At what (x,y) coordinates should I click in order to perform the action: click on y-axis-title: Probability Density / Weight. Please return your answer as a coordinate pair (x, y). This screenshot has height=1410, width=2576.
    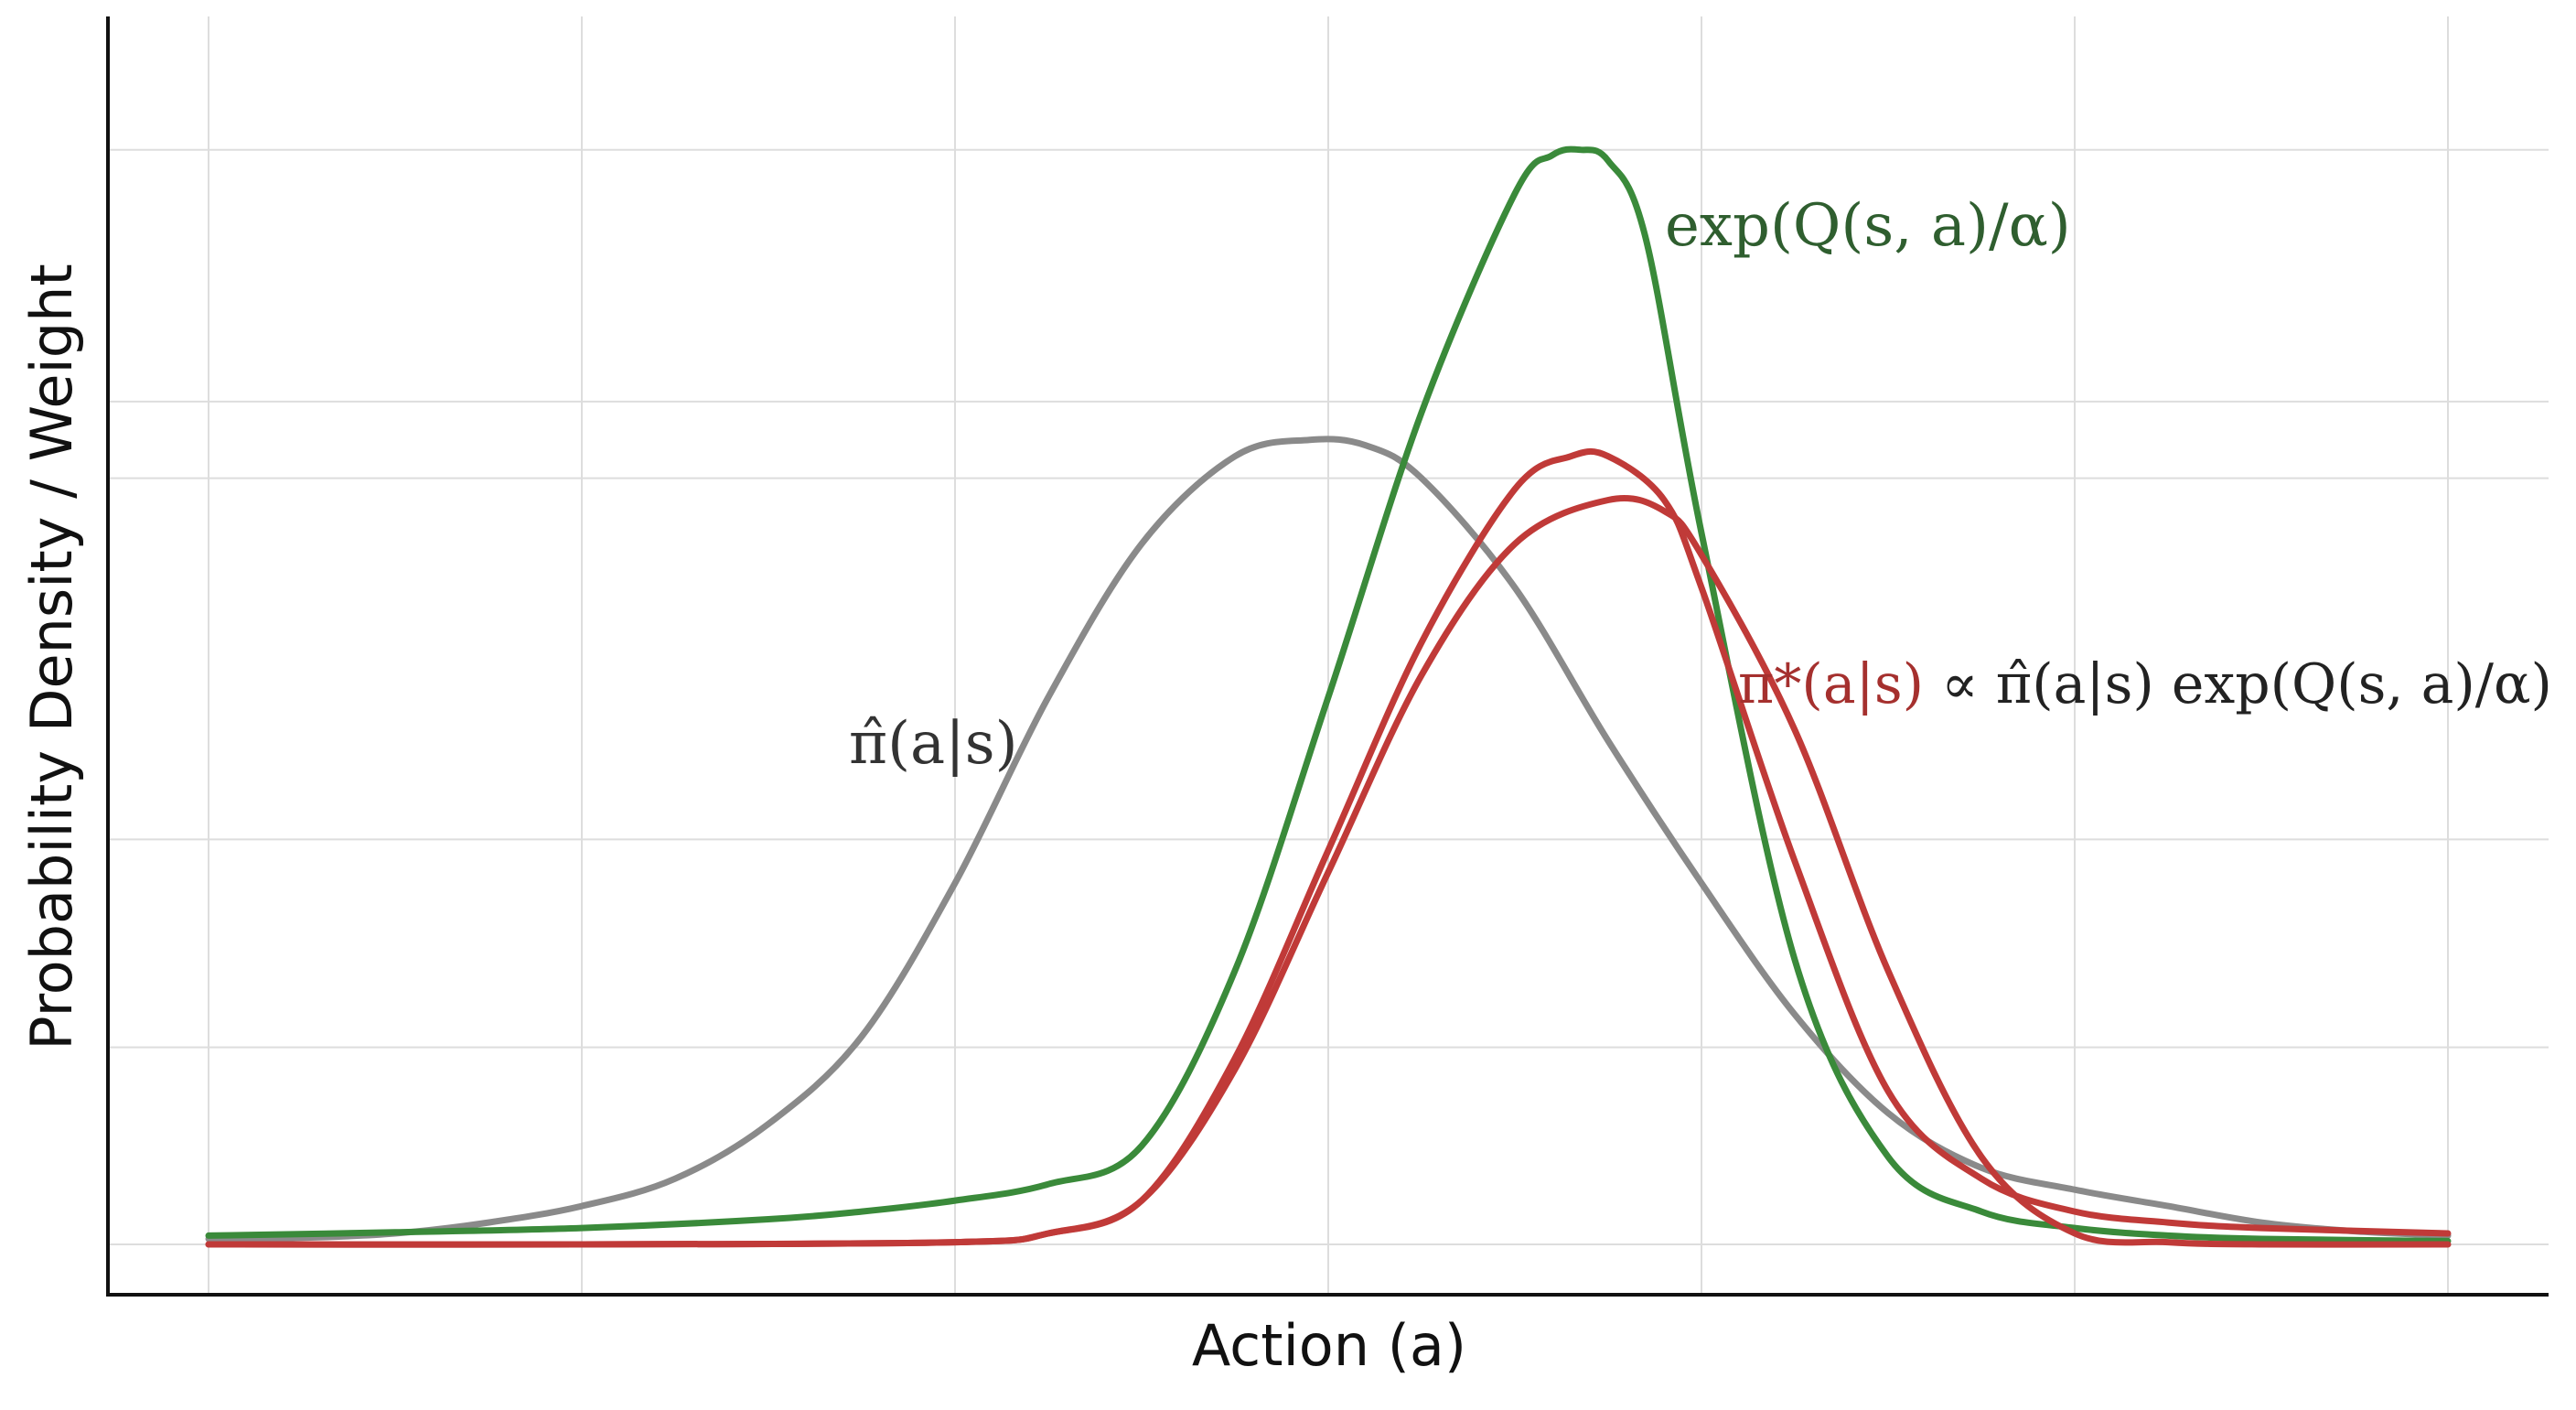
    Looking at the image, I should click on (51, 656).